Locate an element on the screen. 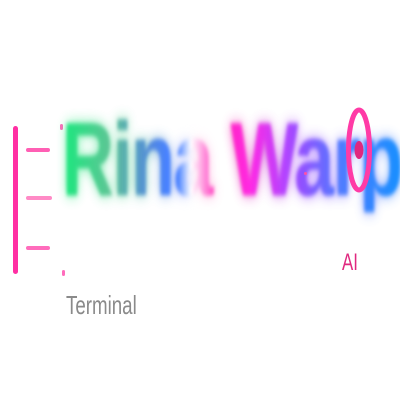  list-lines-icon is located at coordinates (39, 200).